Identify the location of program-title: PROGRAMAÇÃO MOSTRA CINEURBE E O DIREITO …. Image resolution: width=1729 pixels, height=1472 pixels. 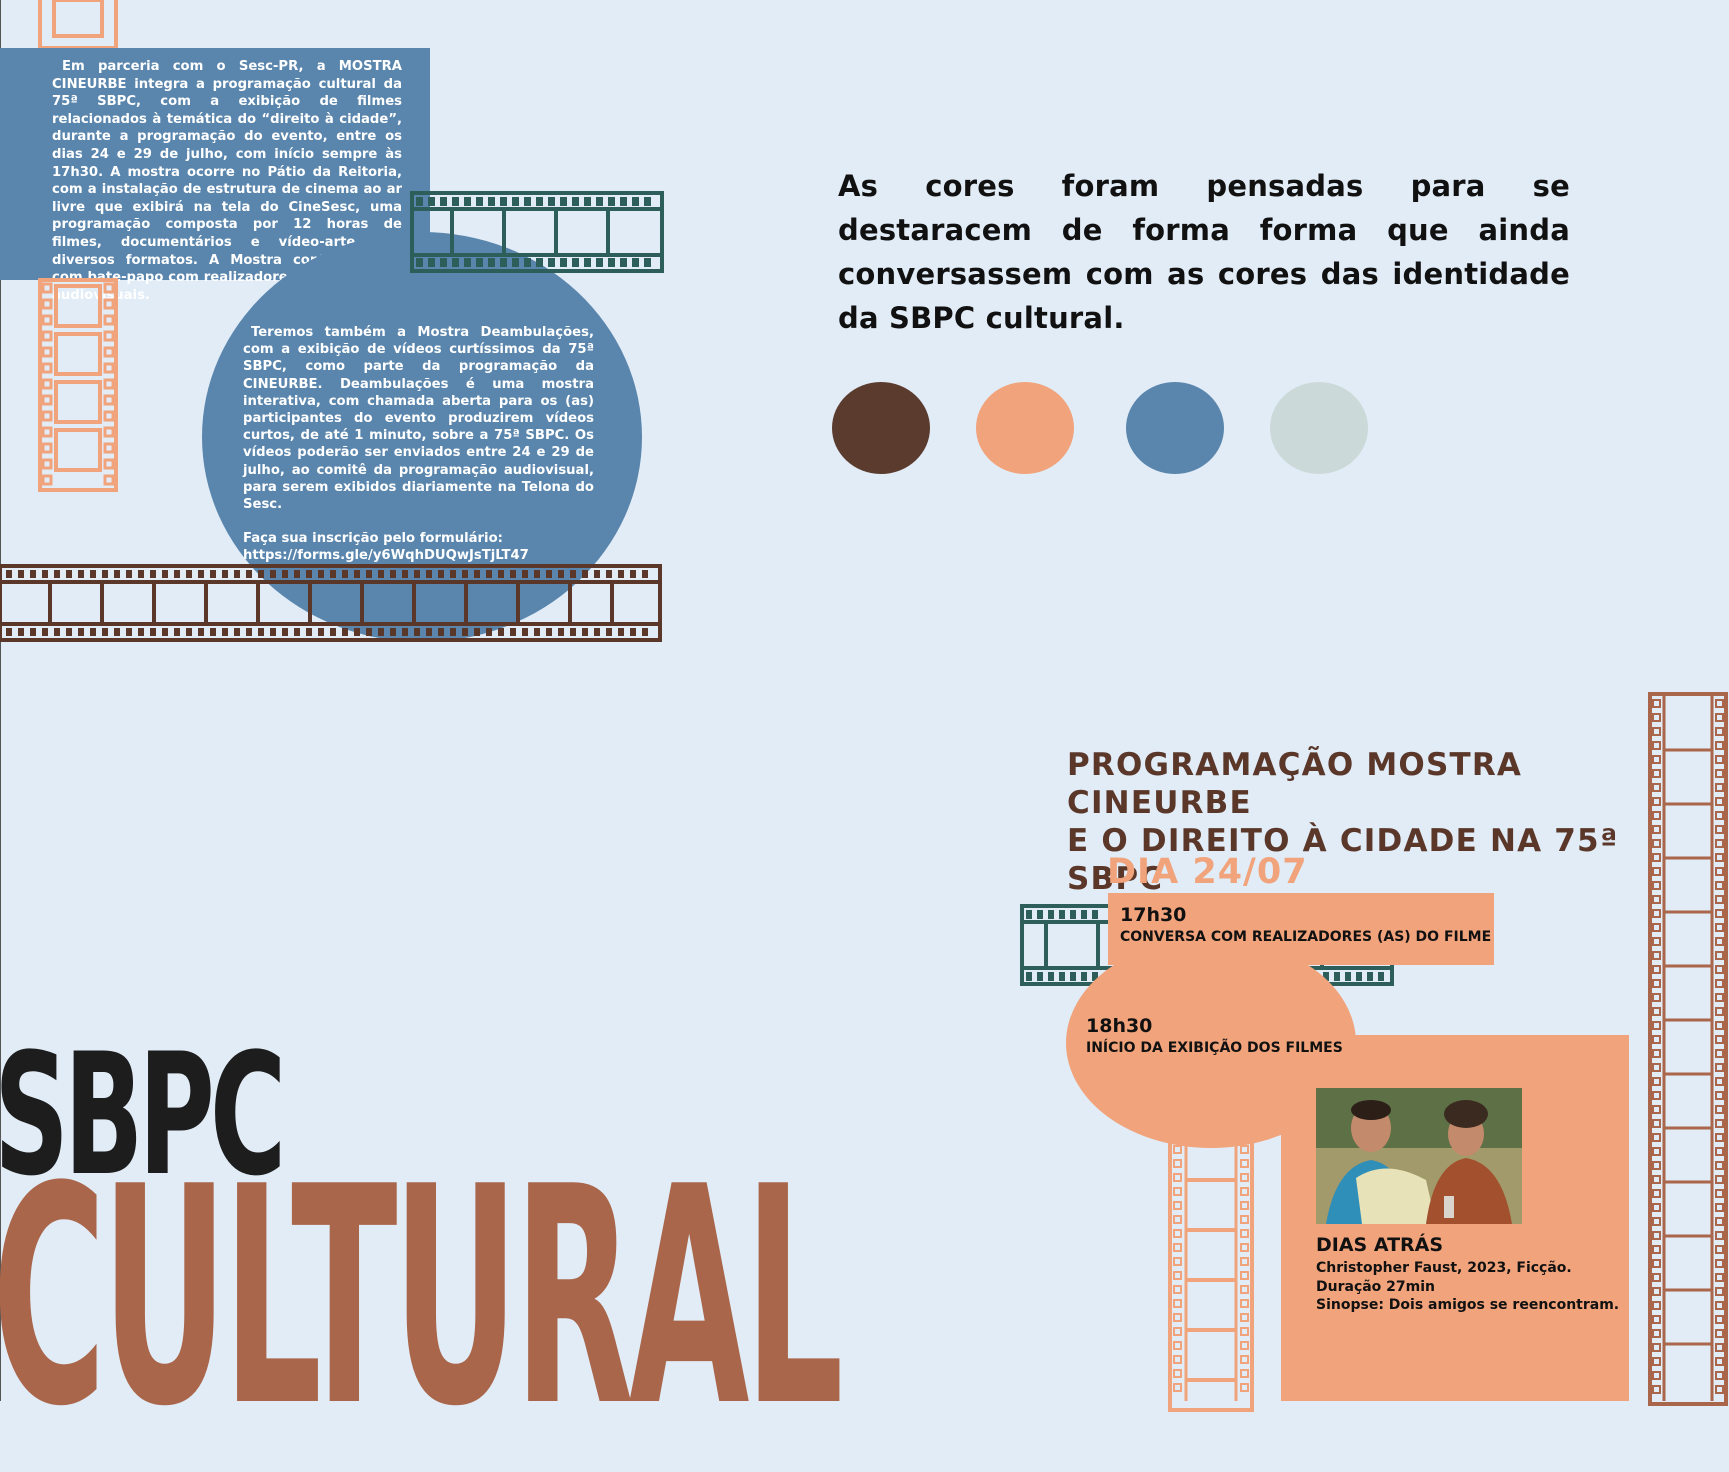
(1352, 822).